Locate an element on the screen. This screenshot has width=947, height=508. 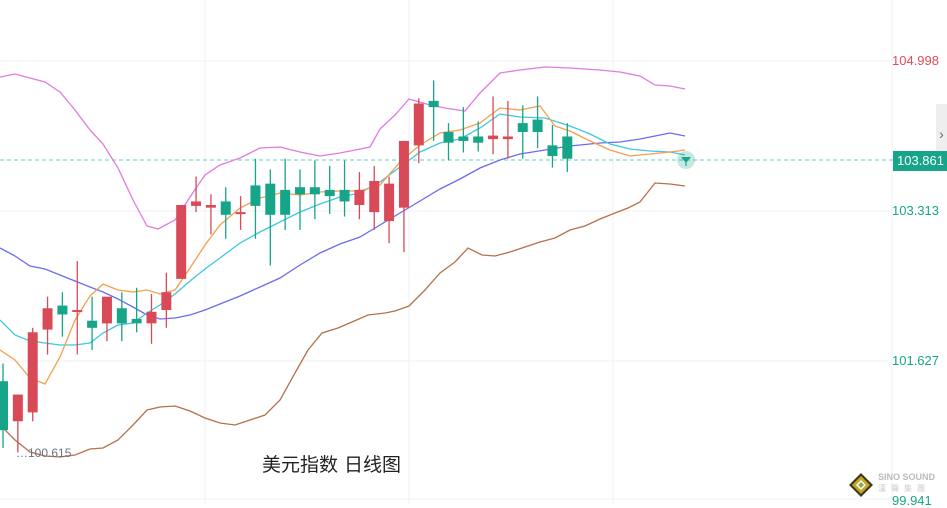
brand-sub: 漢聲集團 is located at coordinates (904, 488).